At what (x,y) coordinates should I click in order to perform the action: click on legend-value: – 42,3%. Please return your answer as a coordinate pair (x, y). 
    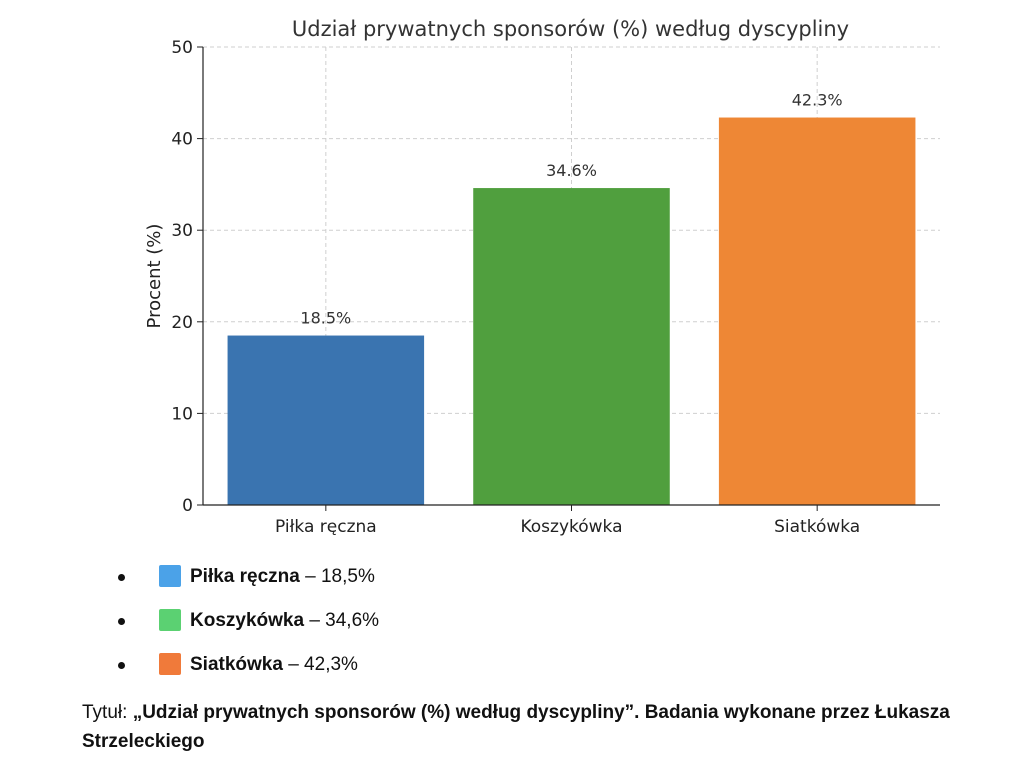
    Looking at the image, I should click on (320, 664).